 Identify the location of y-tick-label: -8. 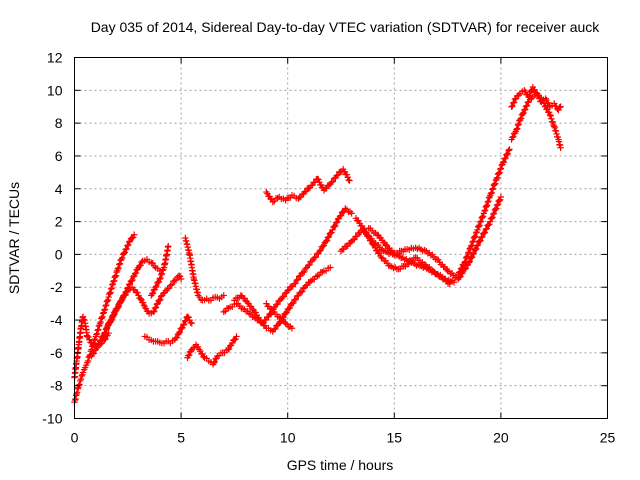
(56, 386).